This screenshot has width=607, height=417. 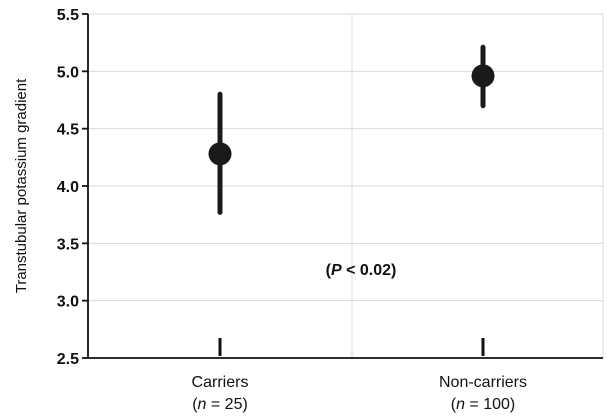 What do you see at coordinates (21, 185) in the screenshot?
I see `y-axis-label: Transtubular potassium gradient` at bounding box center [21, 185].